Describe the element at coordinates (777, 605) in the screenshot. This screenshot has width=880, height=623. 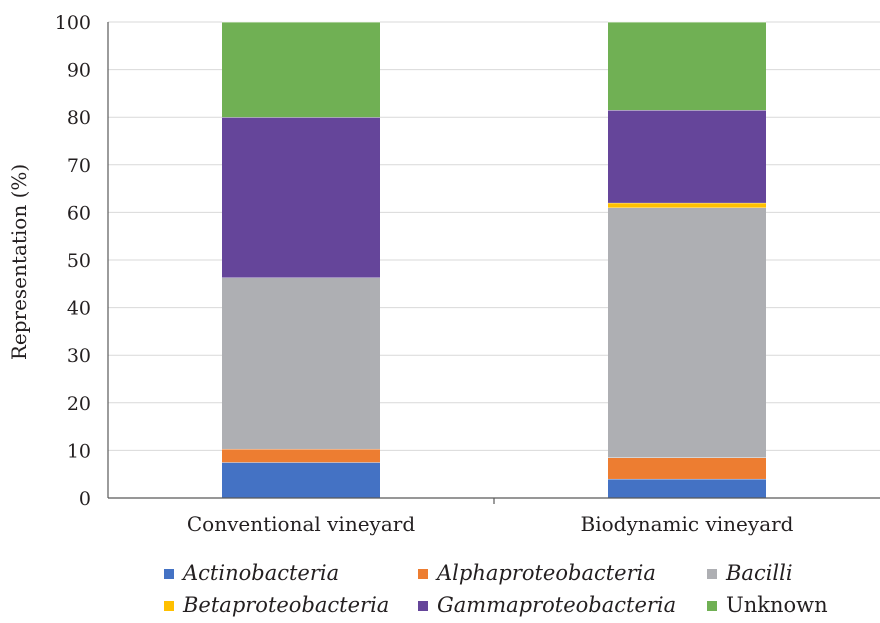
I see `legend-label: Unknown` at that location.